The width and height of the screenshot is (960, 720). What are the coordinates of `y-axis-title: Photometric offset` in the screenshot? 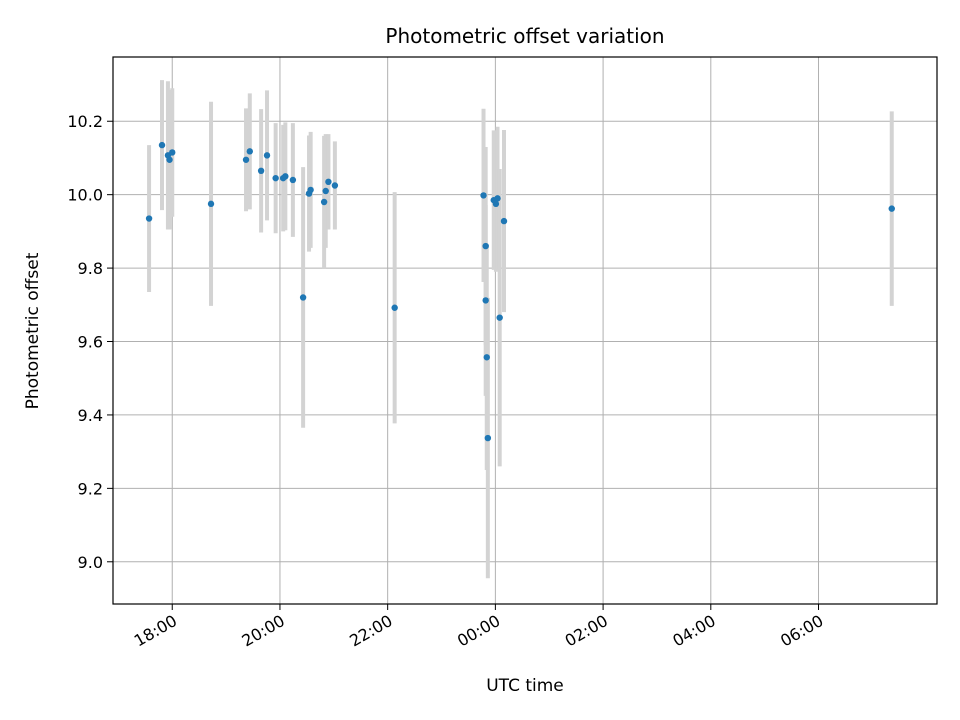 It's located at (33, 330).